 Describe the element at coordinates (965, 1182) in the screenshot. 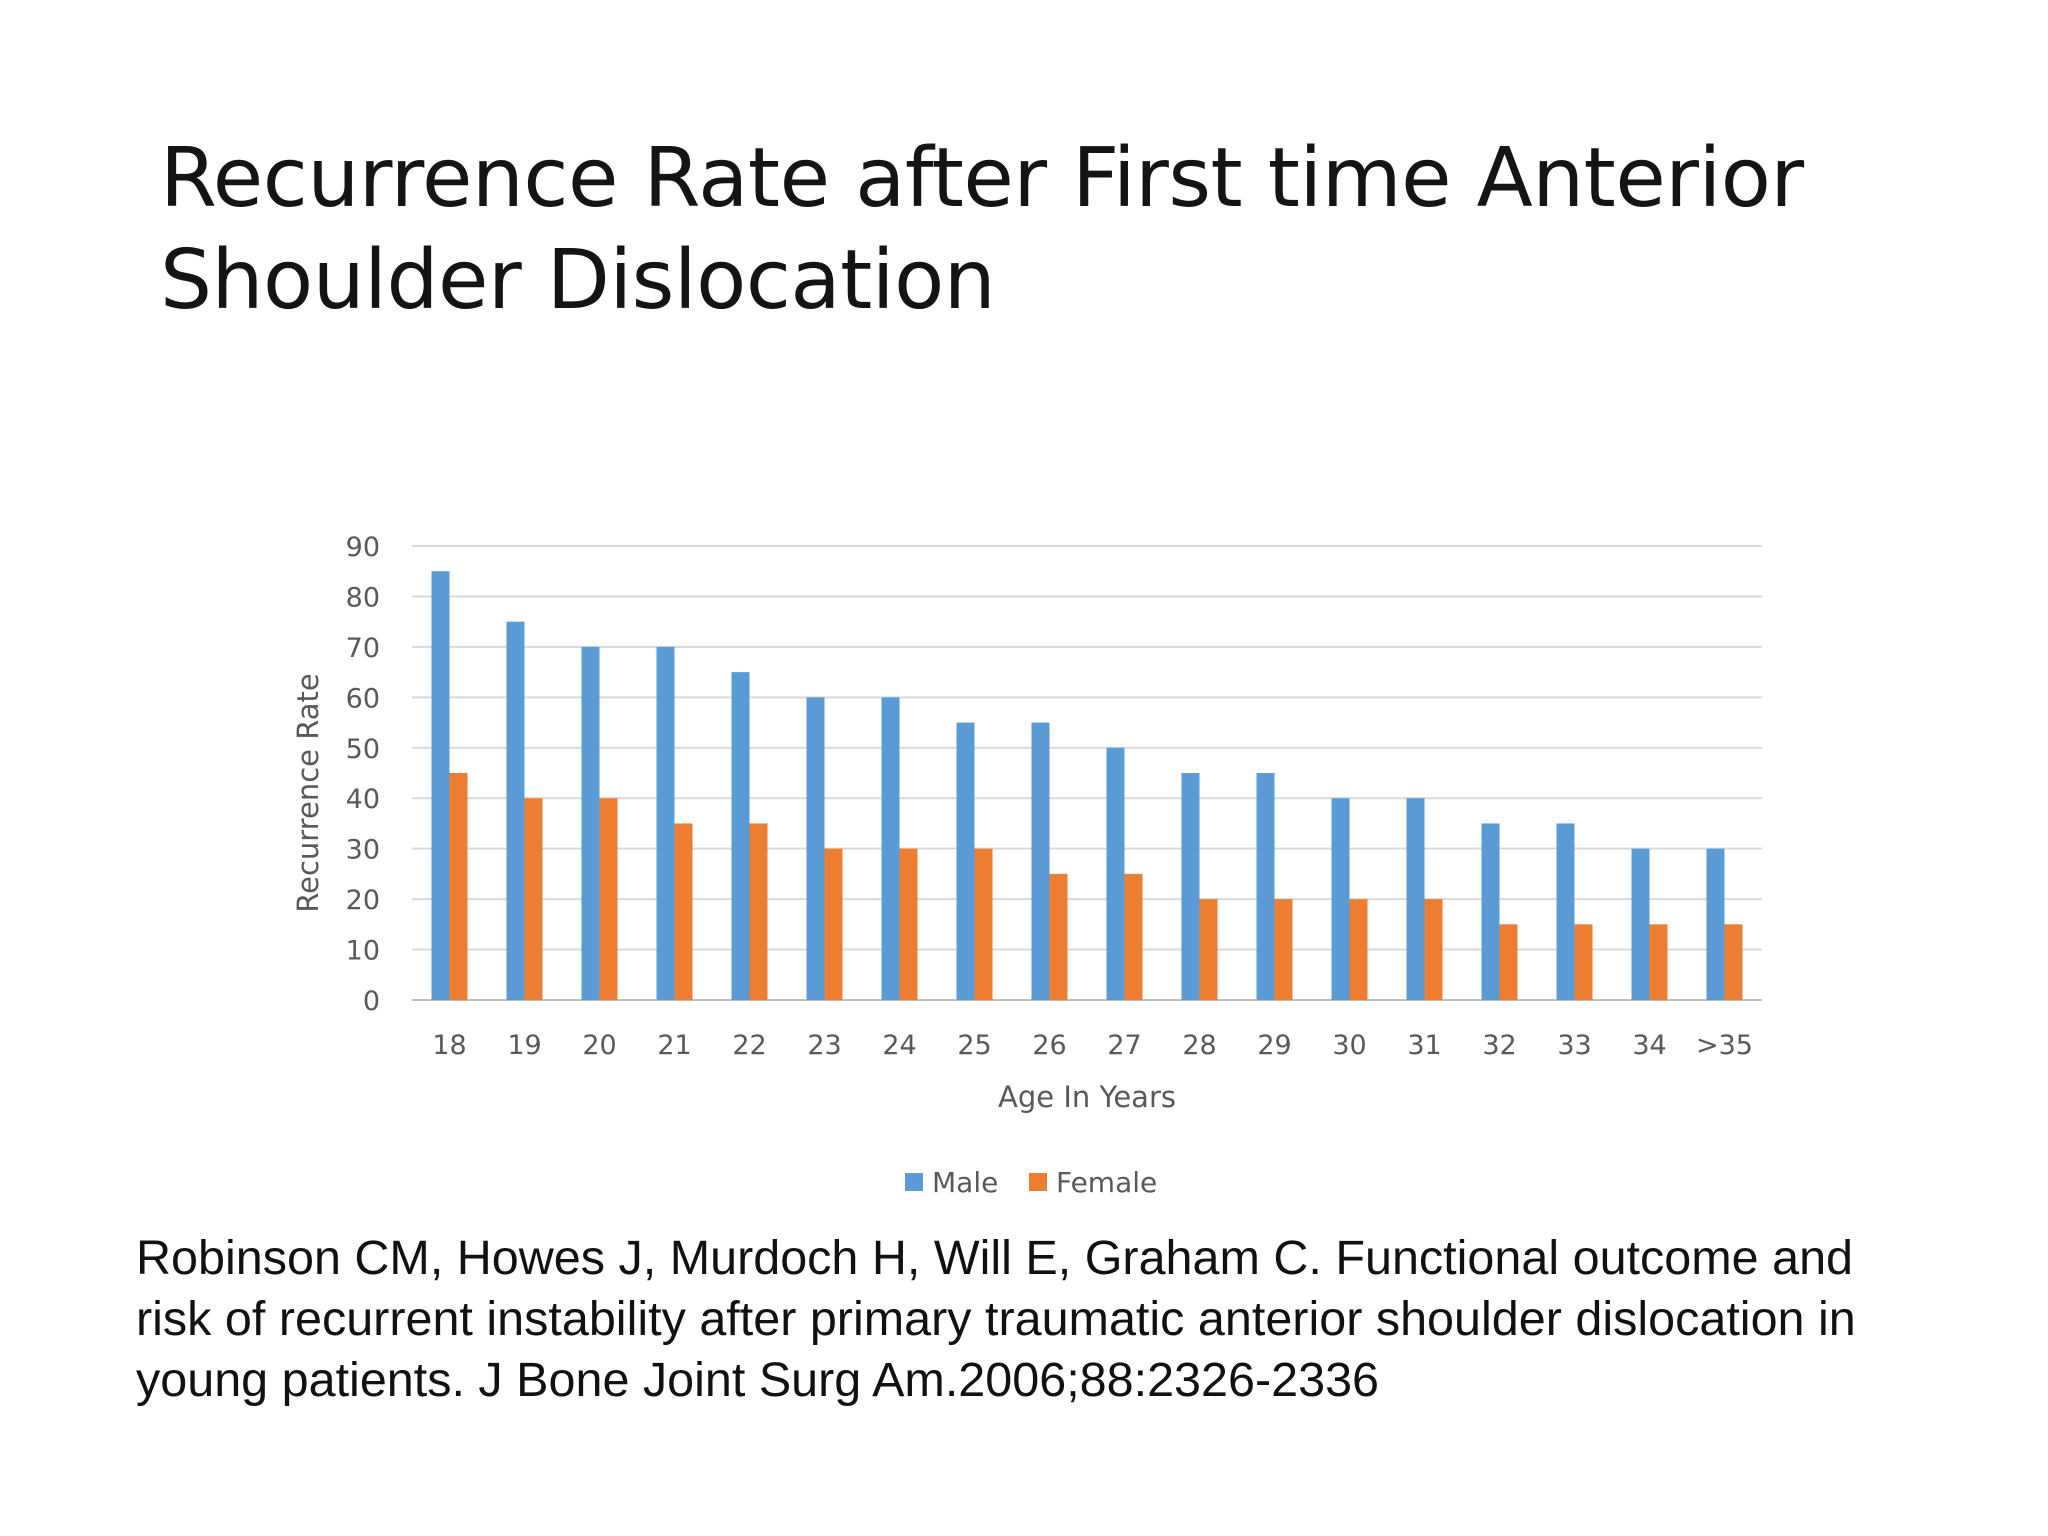

I see `legend-label-male: Male` at that location.